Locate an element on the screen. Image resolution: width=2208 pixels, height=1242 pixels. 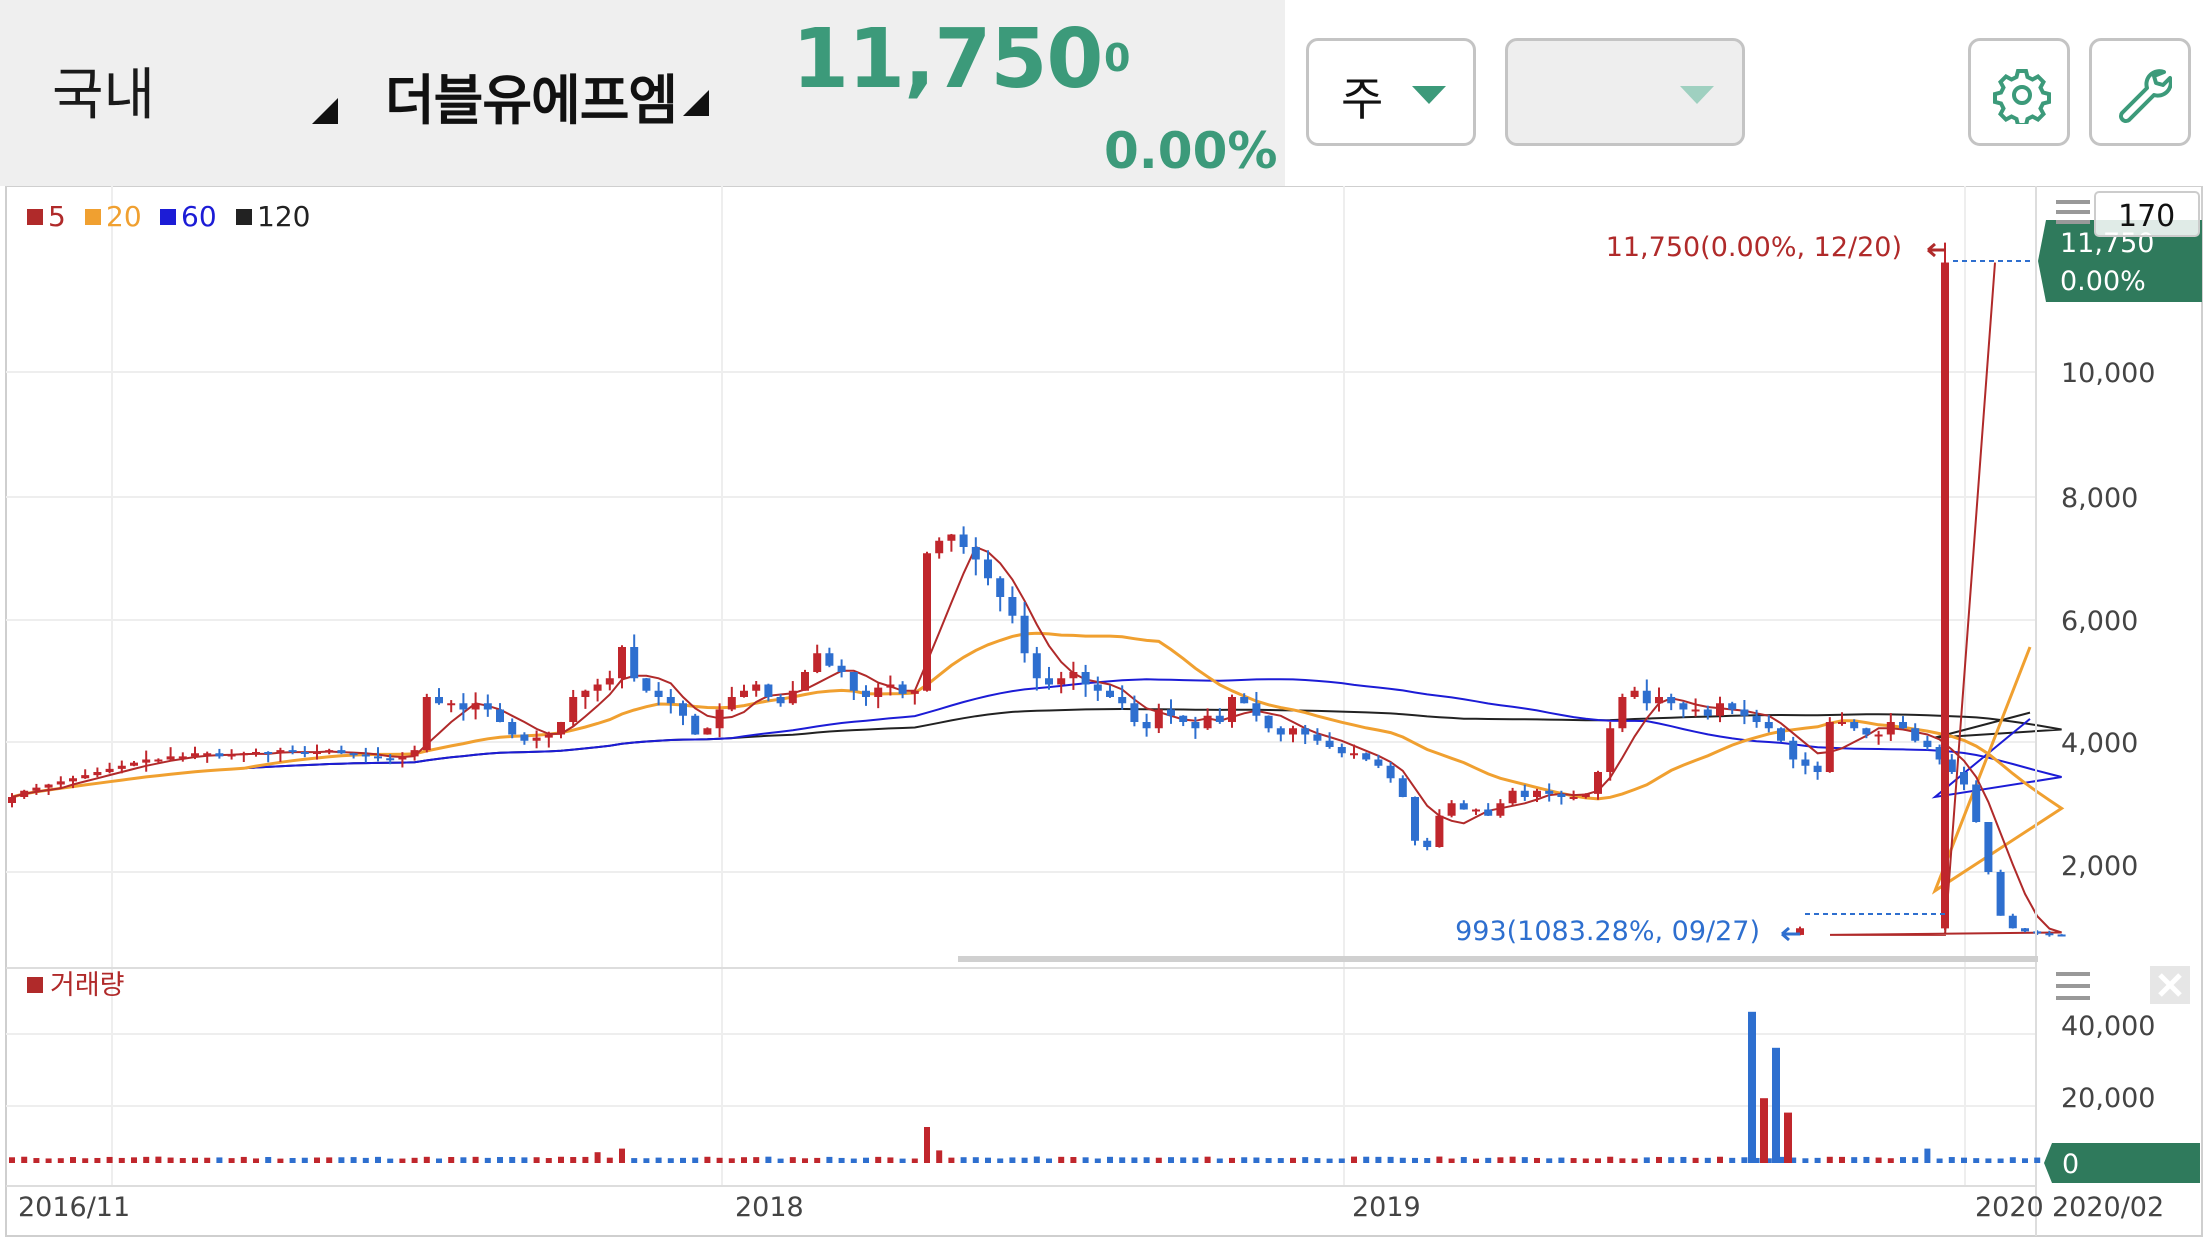
compare-select is located at coordinates (1625, 92).